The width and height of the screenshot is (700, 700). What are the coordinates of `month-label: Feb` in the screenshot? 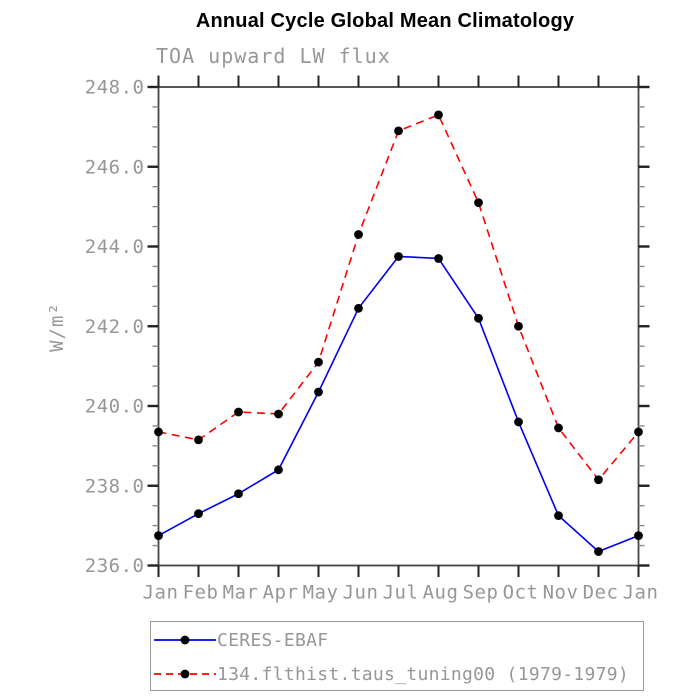 It's located at (201, 593).